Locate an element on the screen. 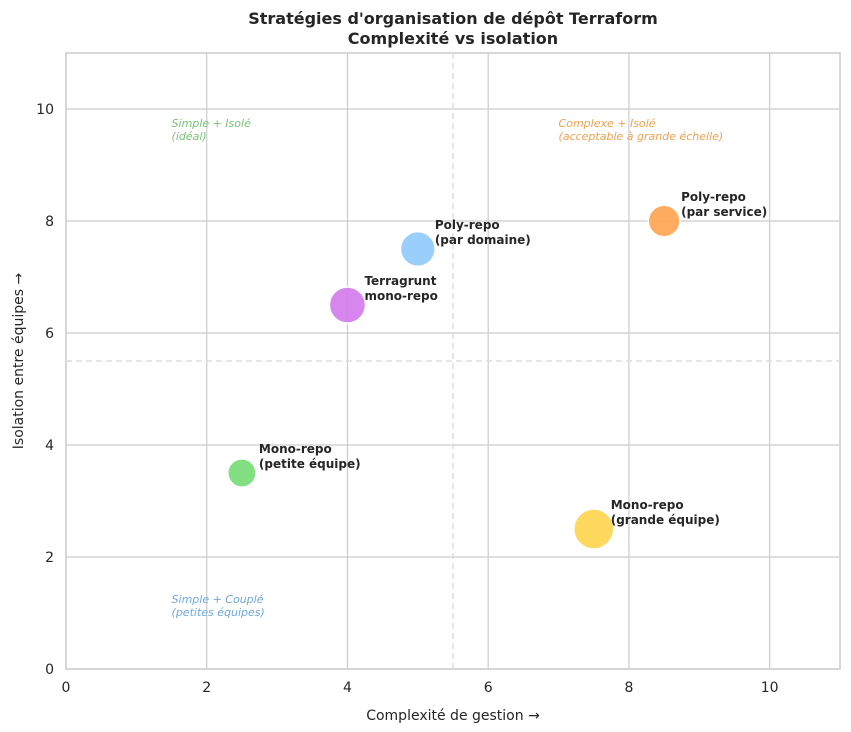  quadrant-annotation: Simple + Isolé is located at coordinates (212, 123).